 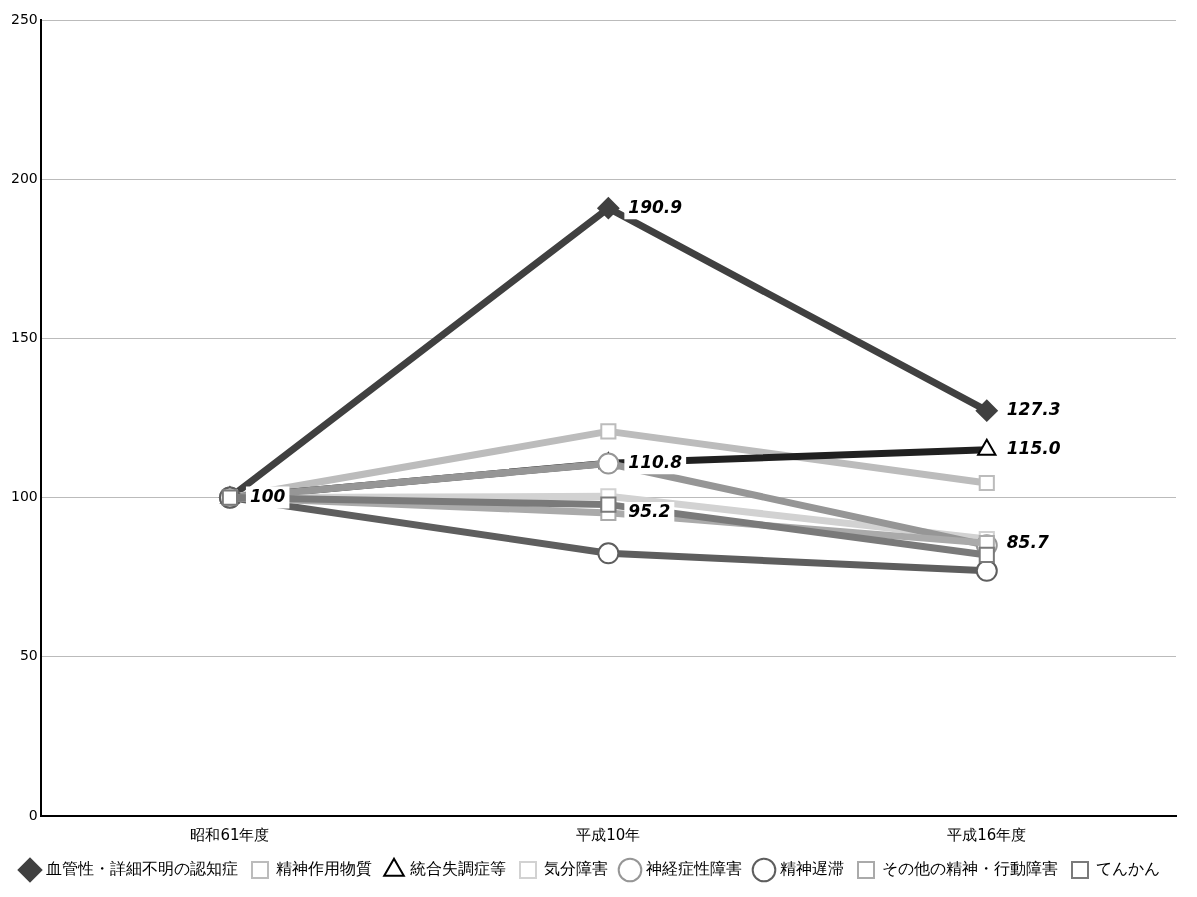 I want to click on y-tick-label: 150, so click(x=24, y=337).